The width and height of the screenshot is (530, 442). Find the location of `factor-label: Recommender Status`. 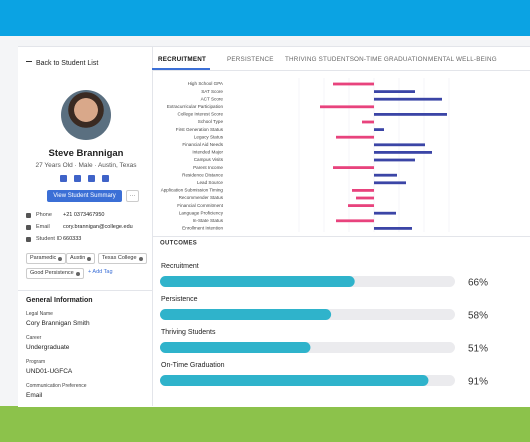

factor-label: Recommender Status is located at coordinates (201, 197).